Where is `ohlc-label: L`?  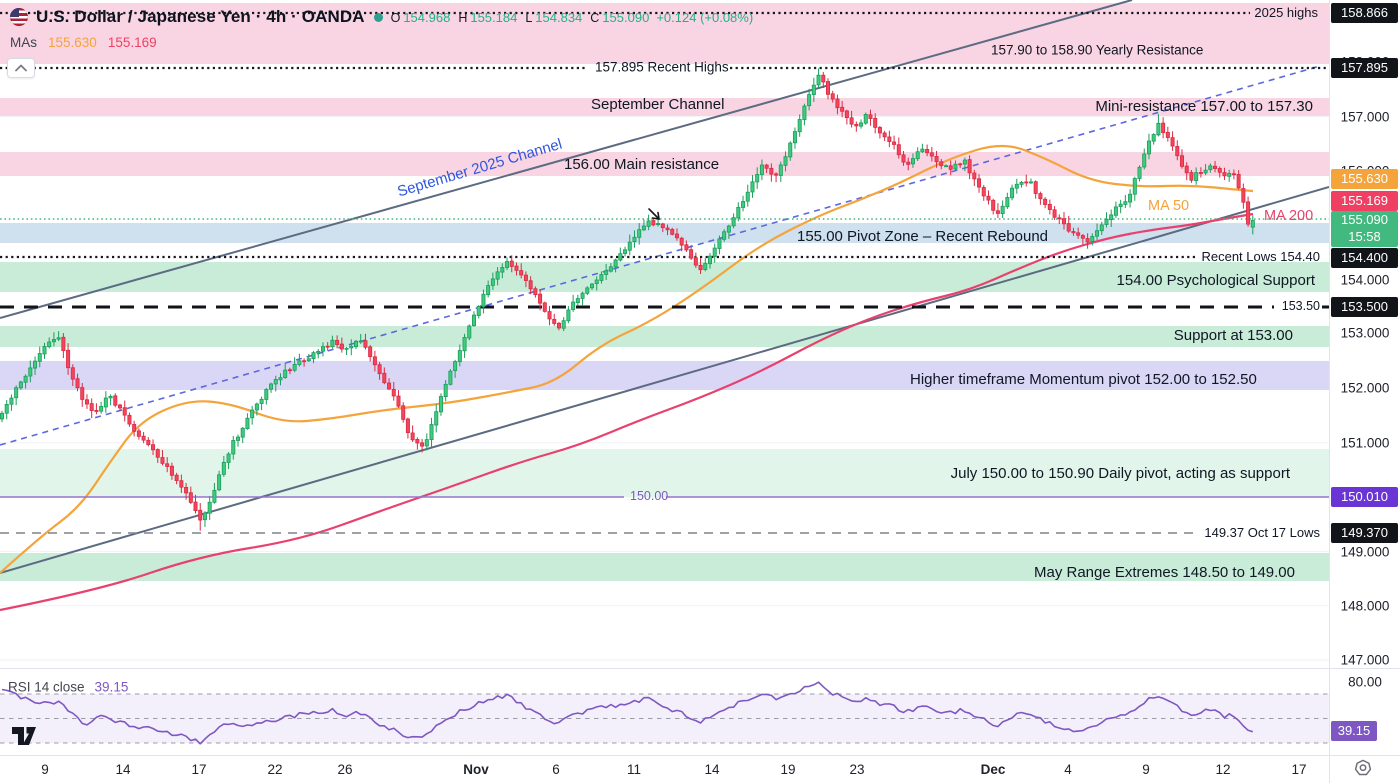
ohlc-label: L is located at coordinates (529, 17).